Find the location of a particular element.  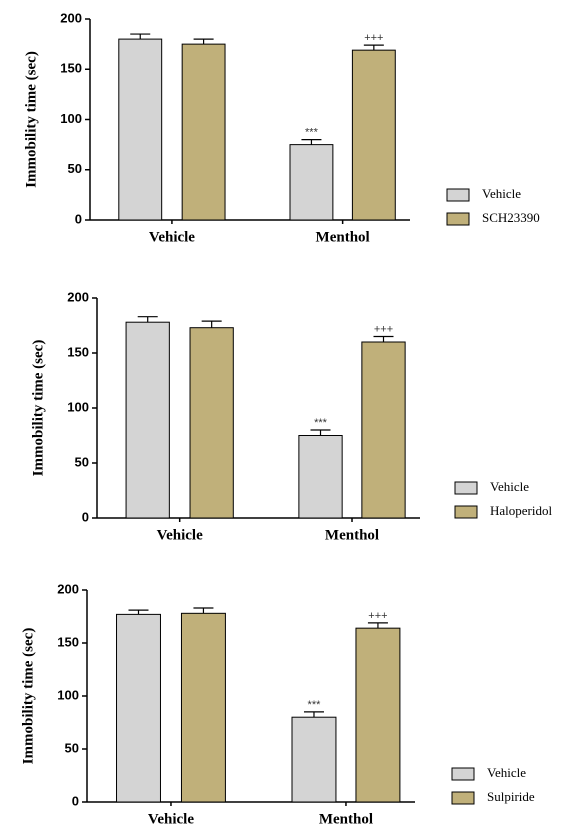

legend-label: SCH23390 is located at coordinates (511, 217).